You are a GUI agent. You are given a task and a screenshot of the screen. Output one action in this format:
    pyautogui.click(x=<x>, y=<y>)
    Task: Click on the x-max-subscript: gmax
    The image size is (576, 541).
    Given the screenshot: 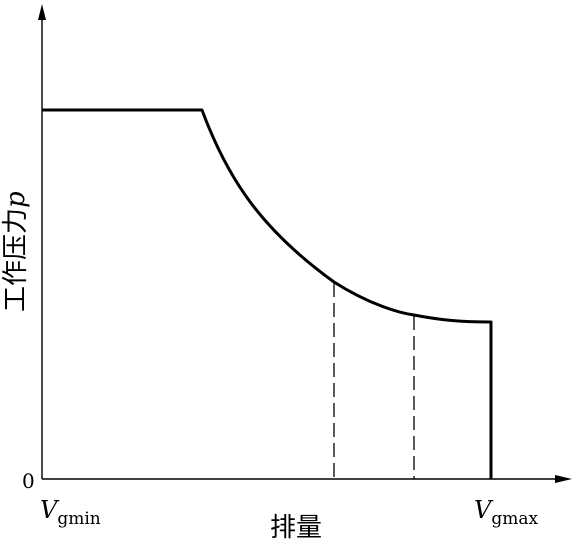 What is the action you would take?
    pyautogui.click(x=514, y=519)
    